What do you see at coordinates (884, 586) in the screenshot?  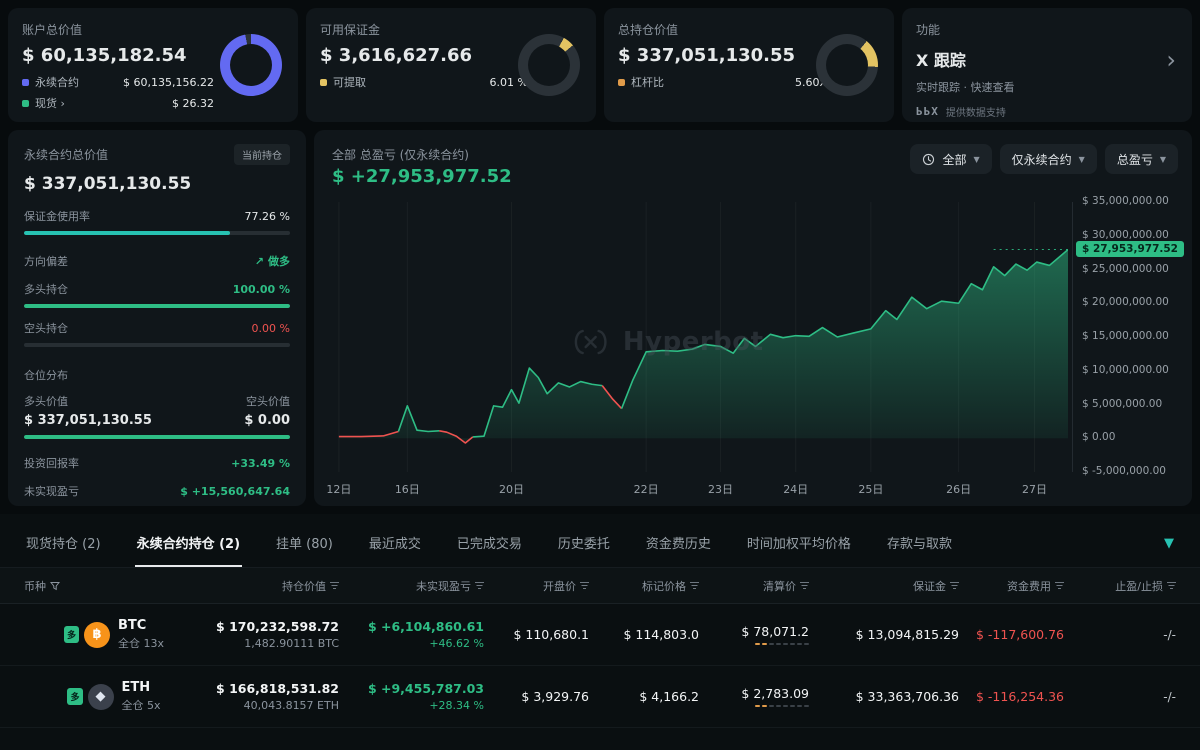 I see `header-margin: 保证金` at bounding box center [884, 586].